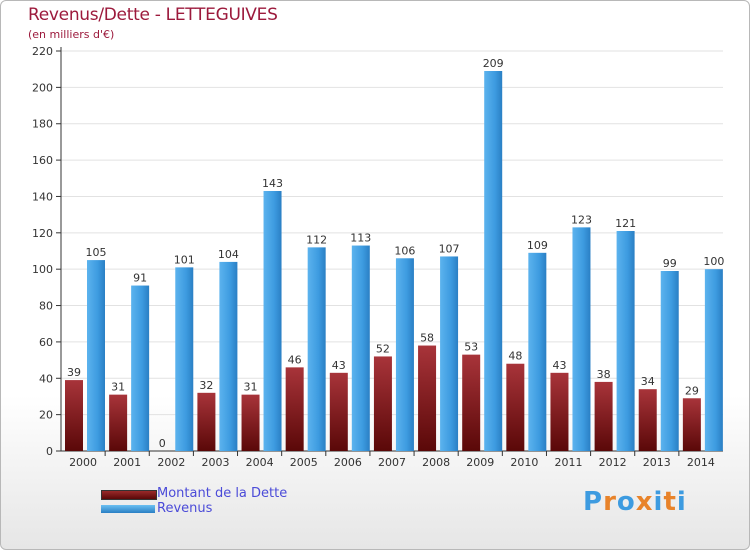 The width and height of the screenshot is (750, 550). I want to click on data-label: 209, so click(493, 63).